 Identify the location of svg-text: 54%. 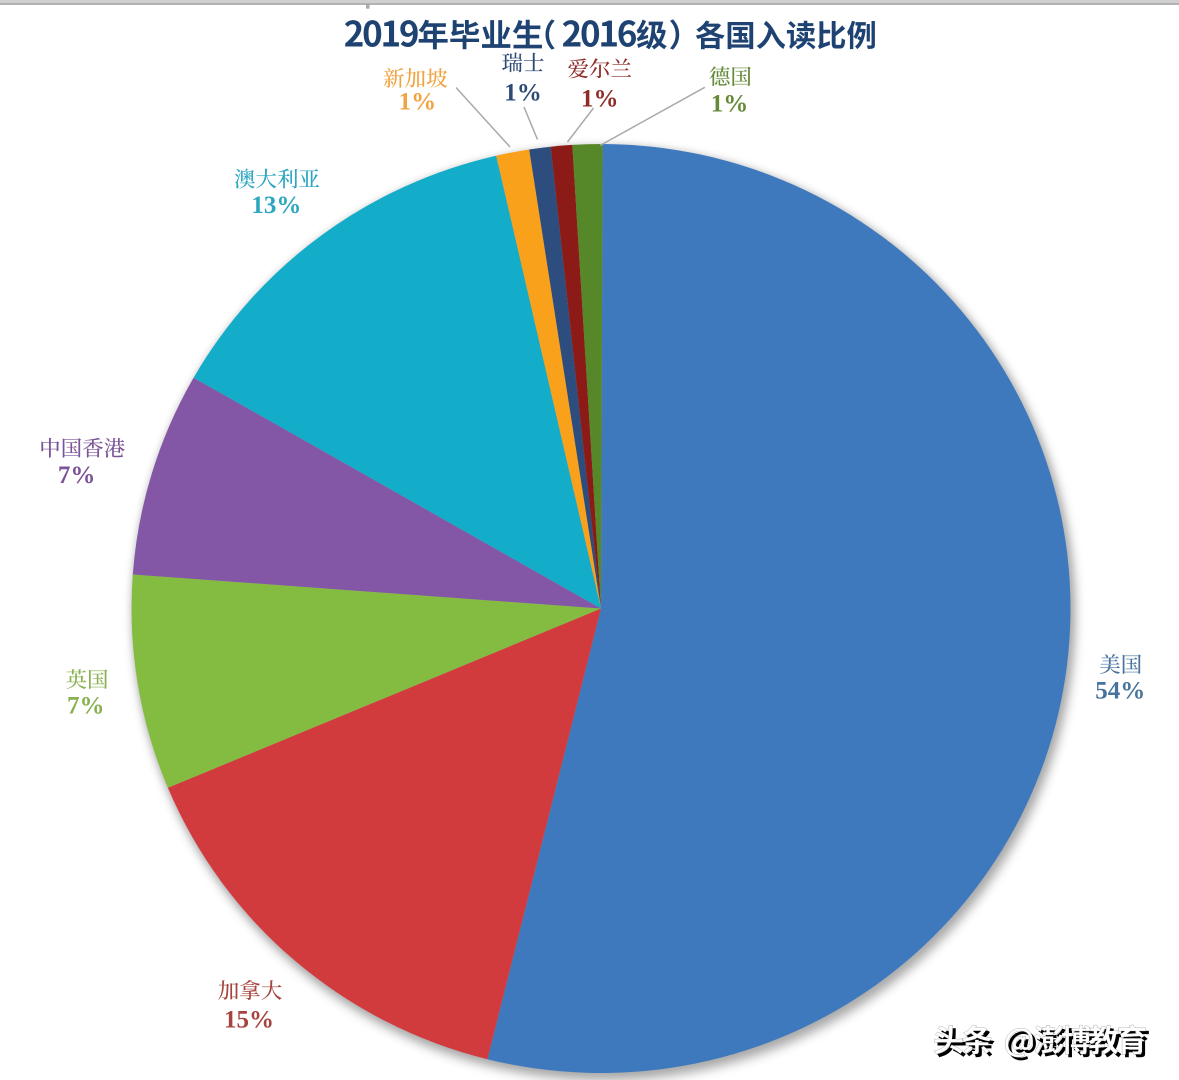
(1120, 691).